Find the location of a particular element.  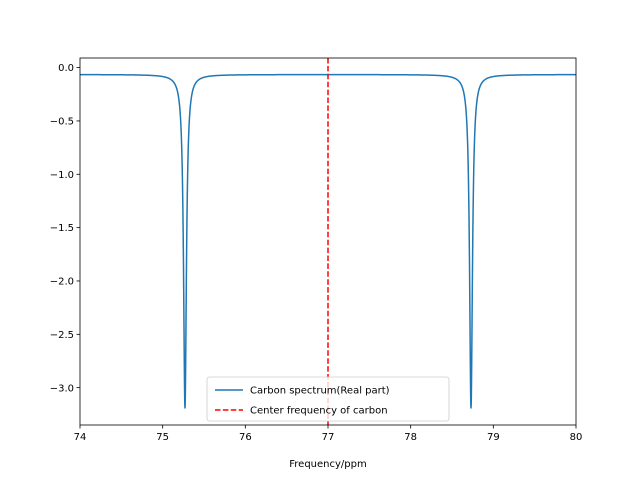

legend-entry-label: Center frequency of carbon is located at coordinates (319, 411).